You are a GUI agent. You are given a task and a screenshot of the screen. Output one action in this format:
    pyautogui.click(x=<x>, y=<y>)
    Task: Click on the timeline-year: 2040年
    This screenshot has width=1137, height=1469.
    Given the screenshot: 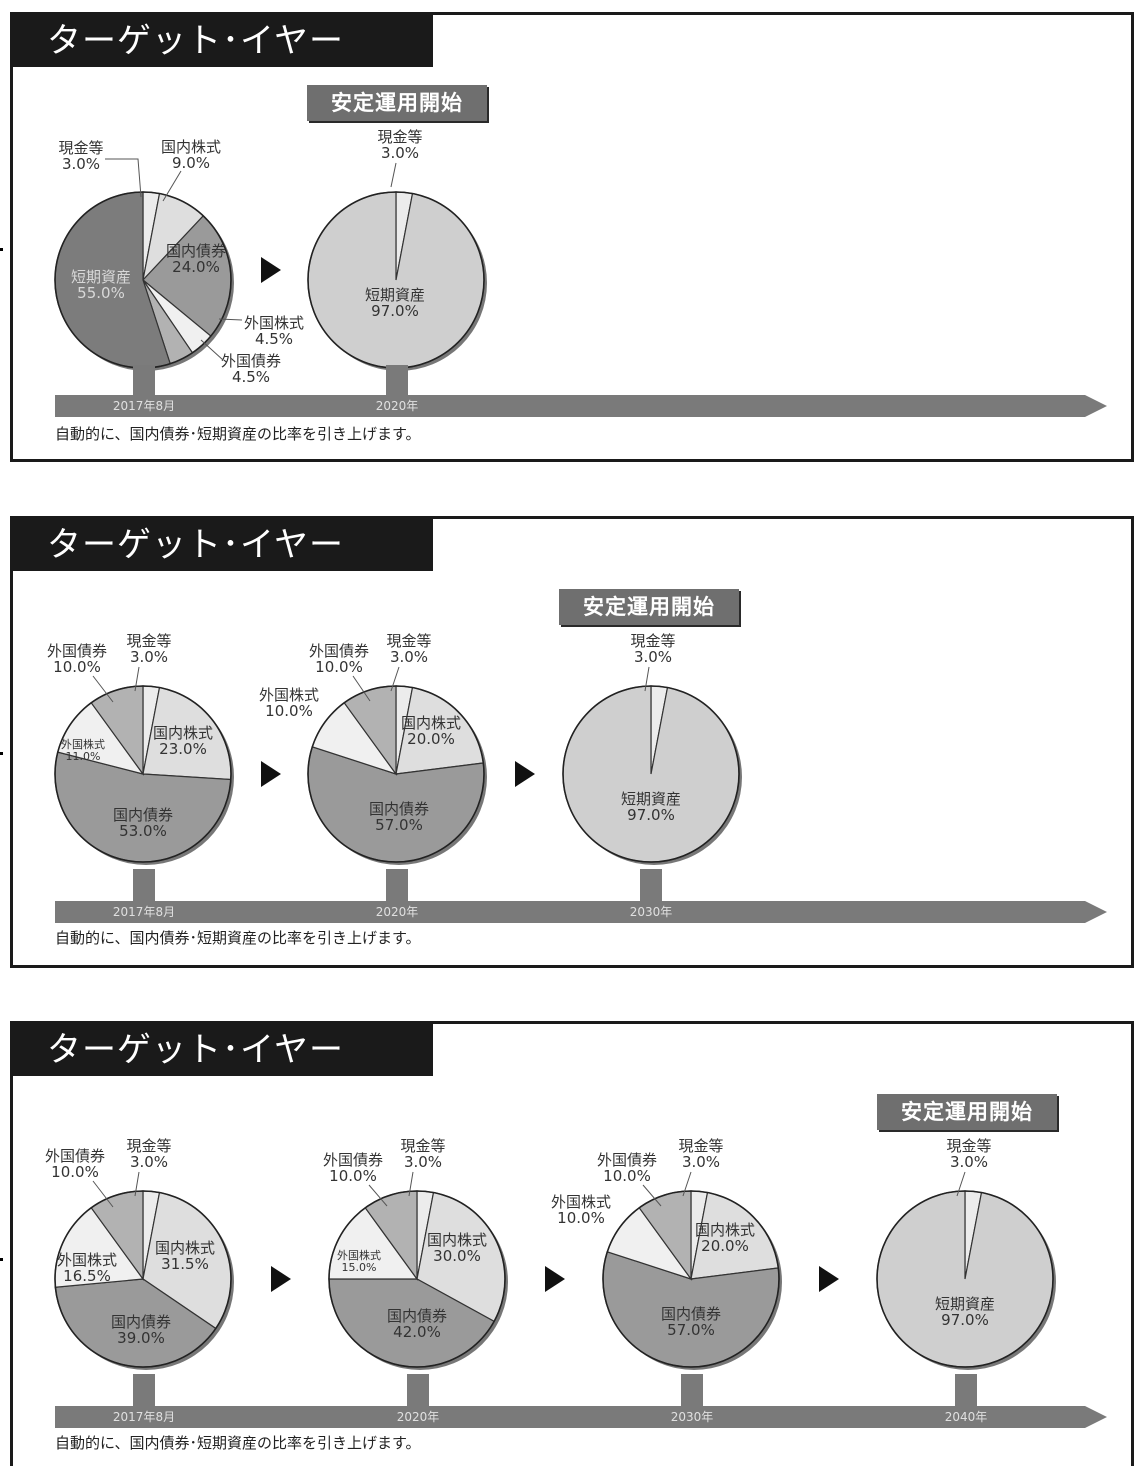 What is the action you would take?
    pyautogui.click(x=966, y=1417)
    